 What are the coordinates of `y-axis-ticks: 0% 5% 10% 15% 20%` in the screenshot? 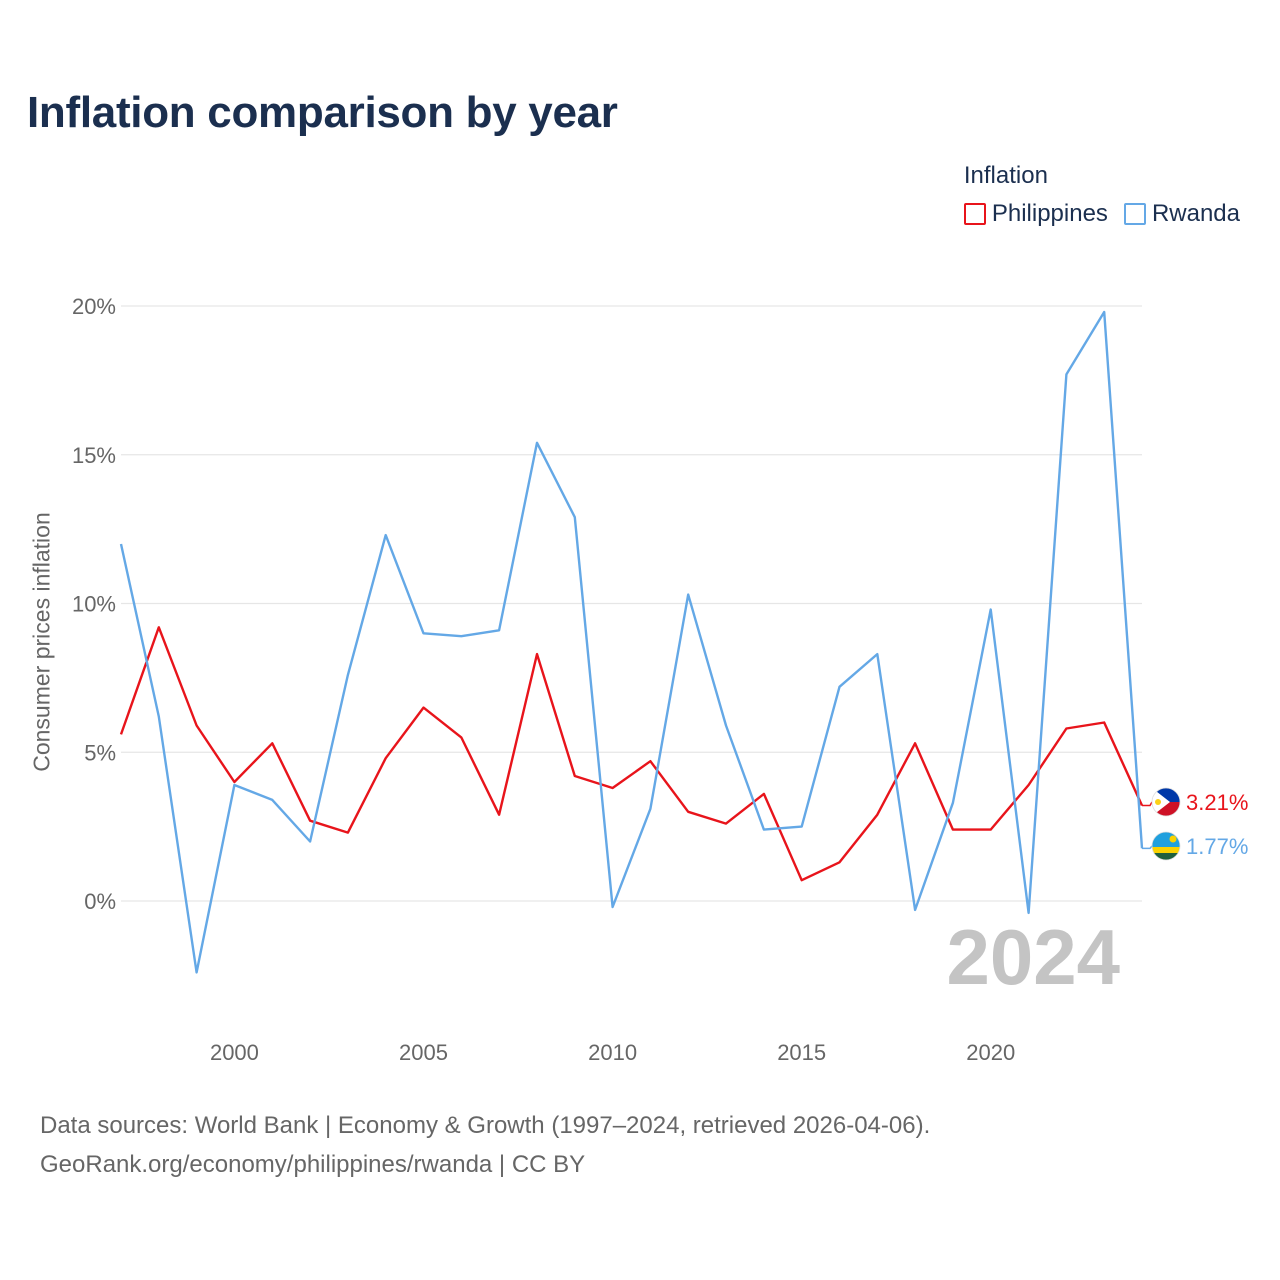 It's located at (94, 604).